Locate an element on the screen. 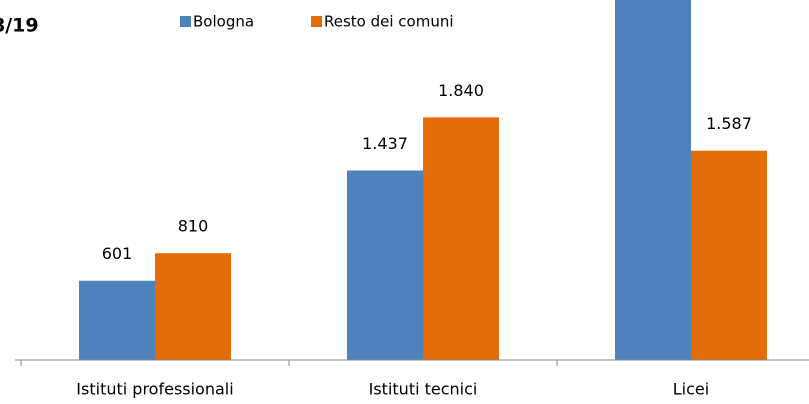 This screenshot has height=404, width=809. data-label: 1.840 is located at coordinates (461, 90).